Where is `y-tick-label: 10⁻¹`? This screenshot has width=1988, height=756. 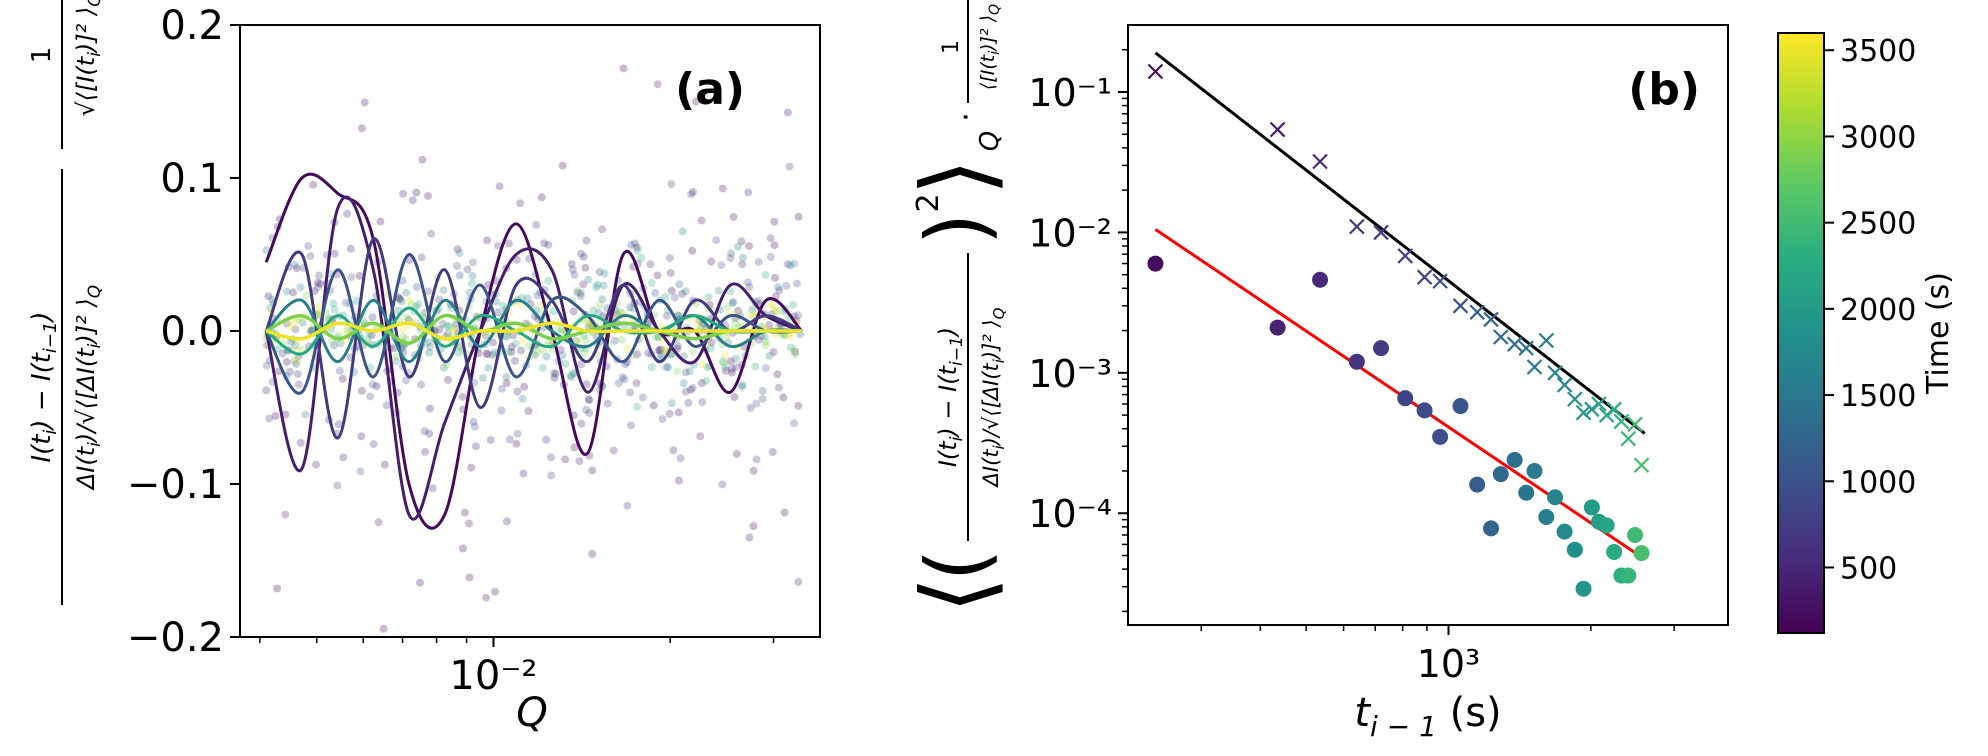
y-tick-label: 10⁻¹ is located at coordinates (1070, 93).